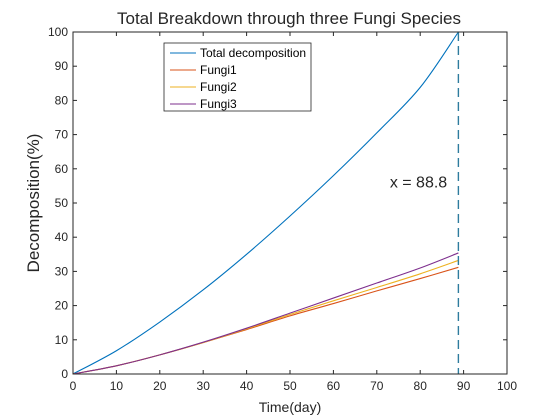  I want to click on y-tick-label: 80, so click(62, 100).